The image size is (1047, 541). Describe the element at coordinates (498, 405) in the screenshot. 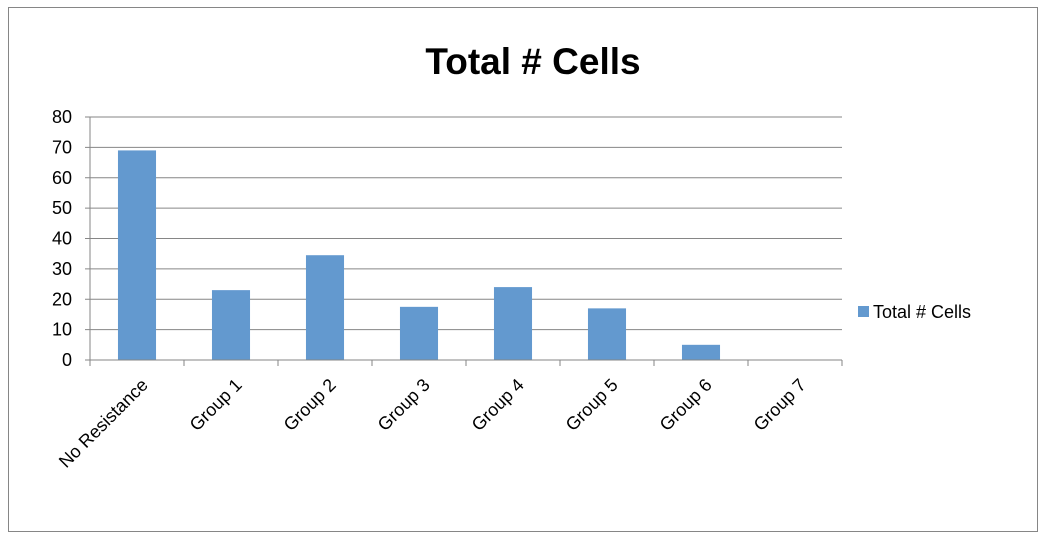

I see `x-tick-label: Group 4` at that location.